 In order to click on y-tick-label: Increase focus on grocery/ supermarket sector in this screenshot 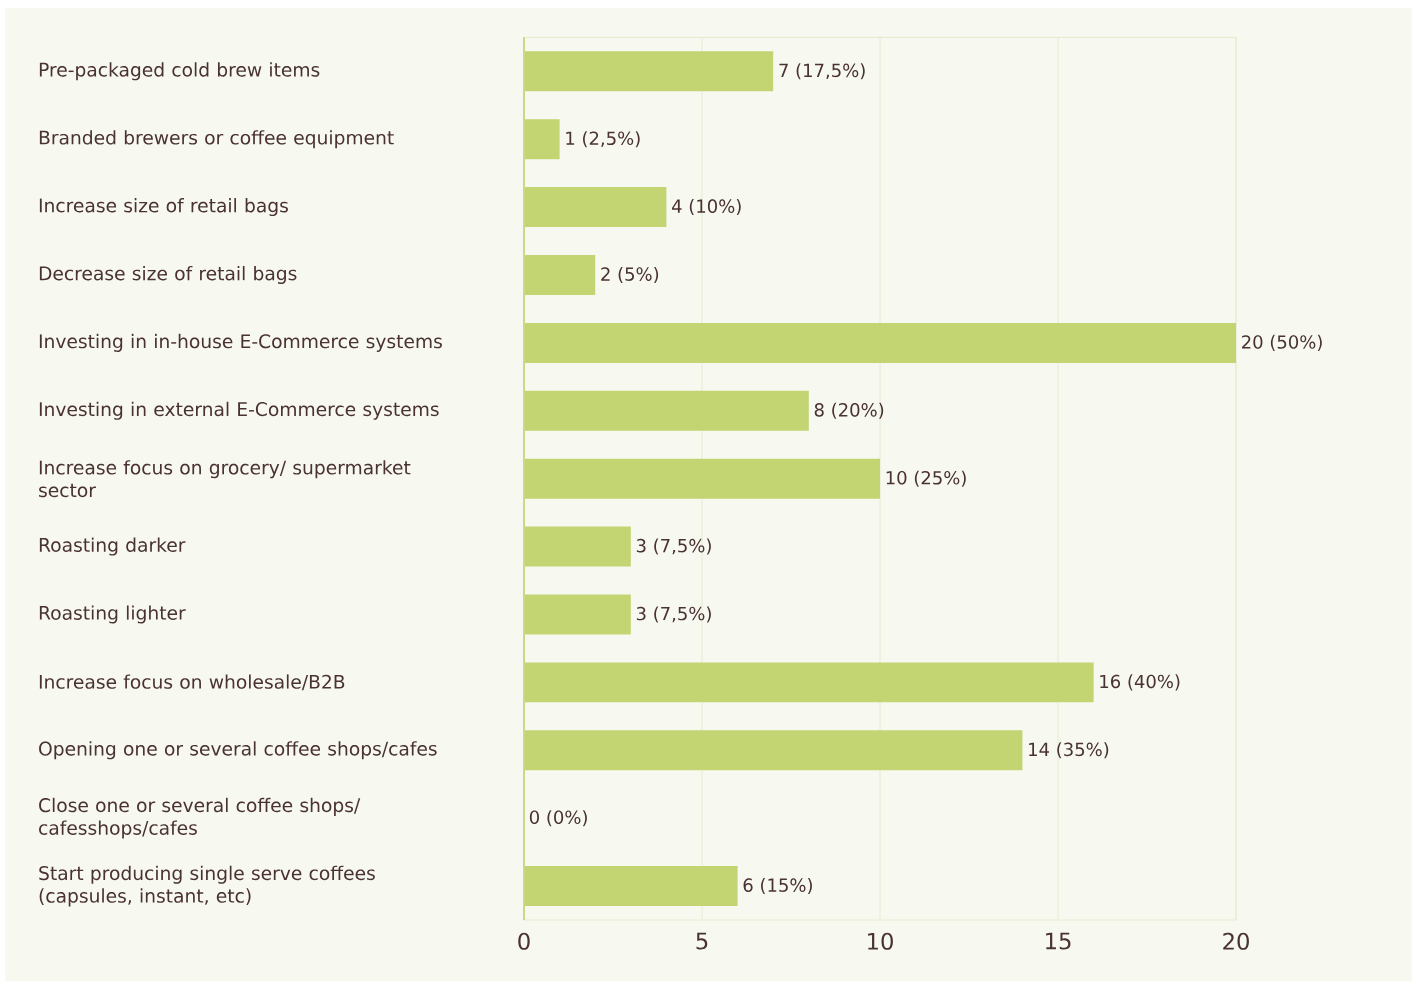, I will do `click(225, 479)`.